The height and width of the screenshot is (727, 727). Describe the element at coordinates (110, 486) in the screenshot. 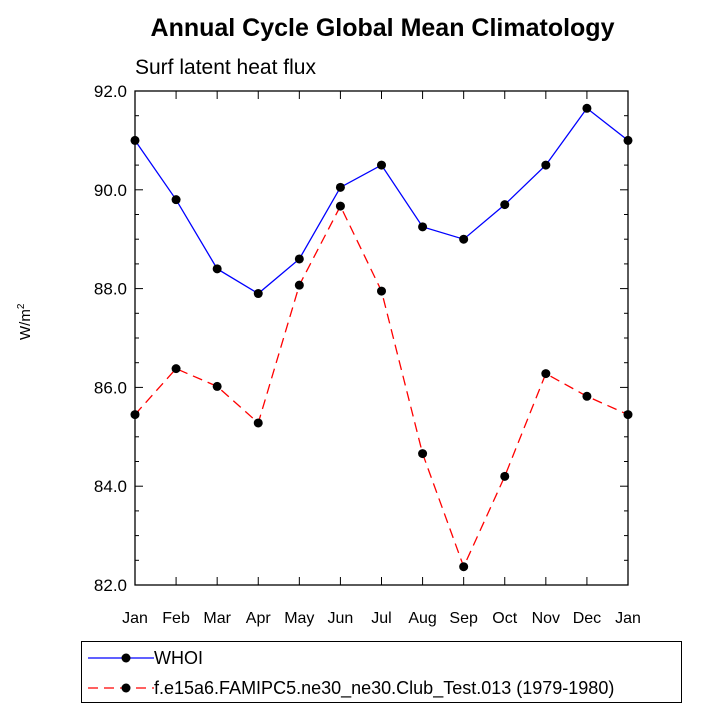

I see `y-tick-label: 84.0` at that location.